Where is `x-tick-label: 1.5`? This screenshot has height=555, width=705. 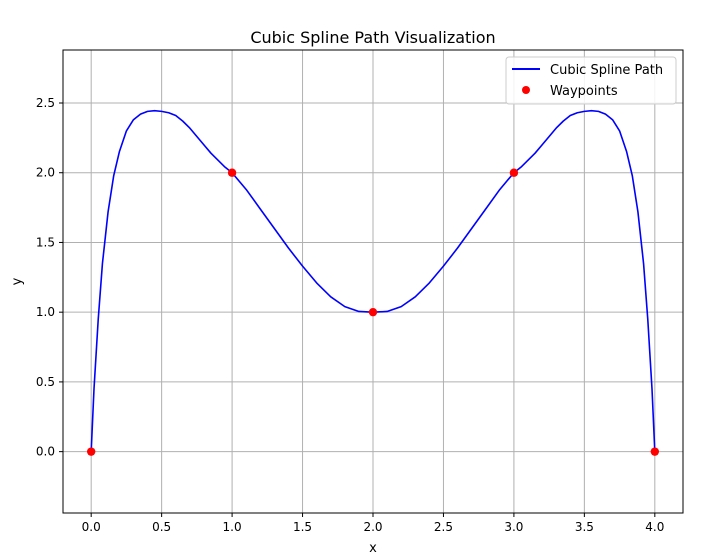
x-tick-label: 1.5 is located at coordinates (302, 527).